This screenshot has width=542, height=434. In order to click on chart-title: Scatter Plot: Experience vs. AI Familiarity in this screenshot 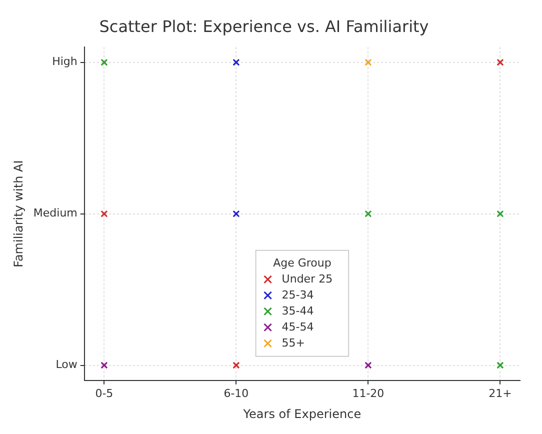, I will do `click(264, 26)`.